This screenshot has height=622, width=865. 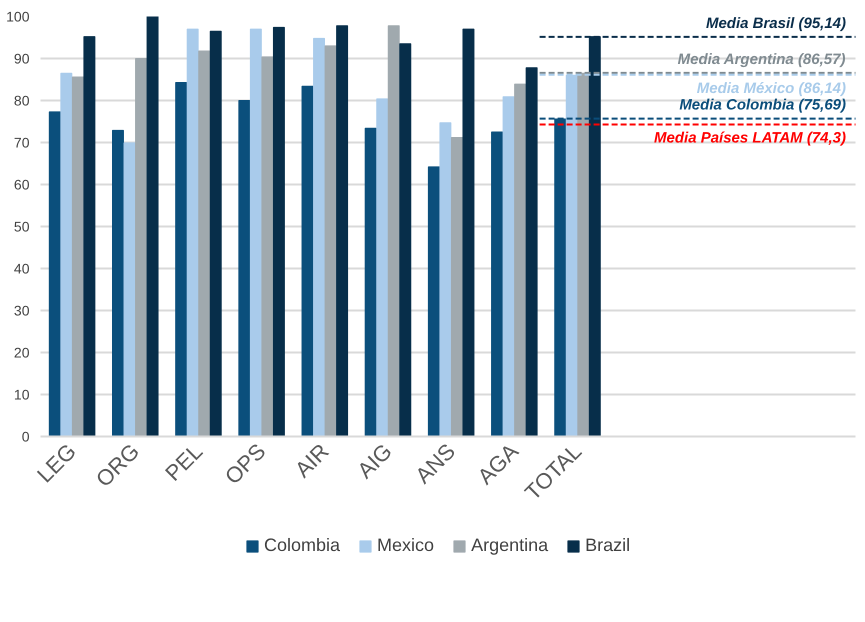 What do you see at coordinates (405, 545) in the screenshot?
I see `legend-label: Mexico` at bounding box center [405, 545].